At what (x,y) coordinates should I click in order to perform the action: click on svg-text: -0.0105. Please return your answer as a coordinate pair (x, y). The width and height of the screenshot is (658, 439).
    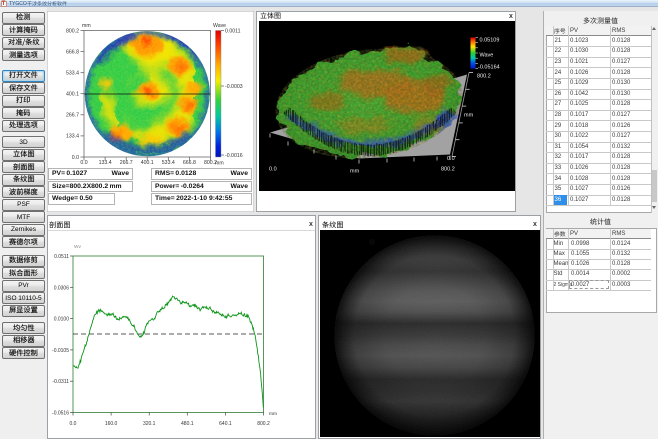
    Looking at the image, I should click on (60, 351).